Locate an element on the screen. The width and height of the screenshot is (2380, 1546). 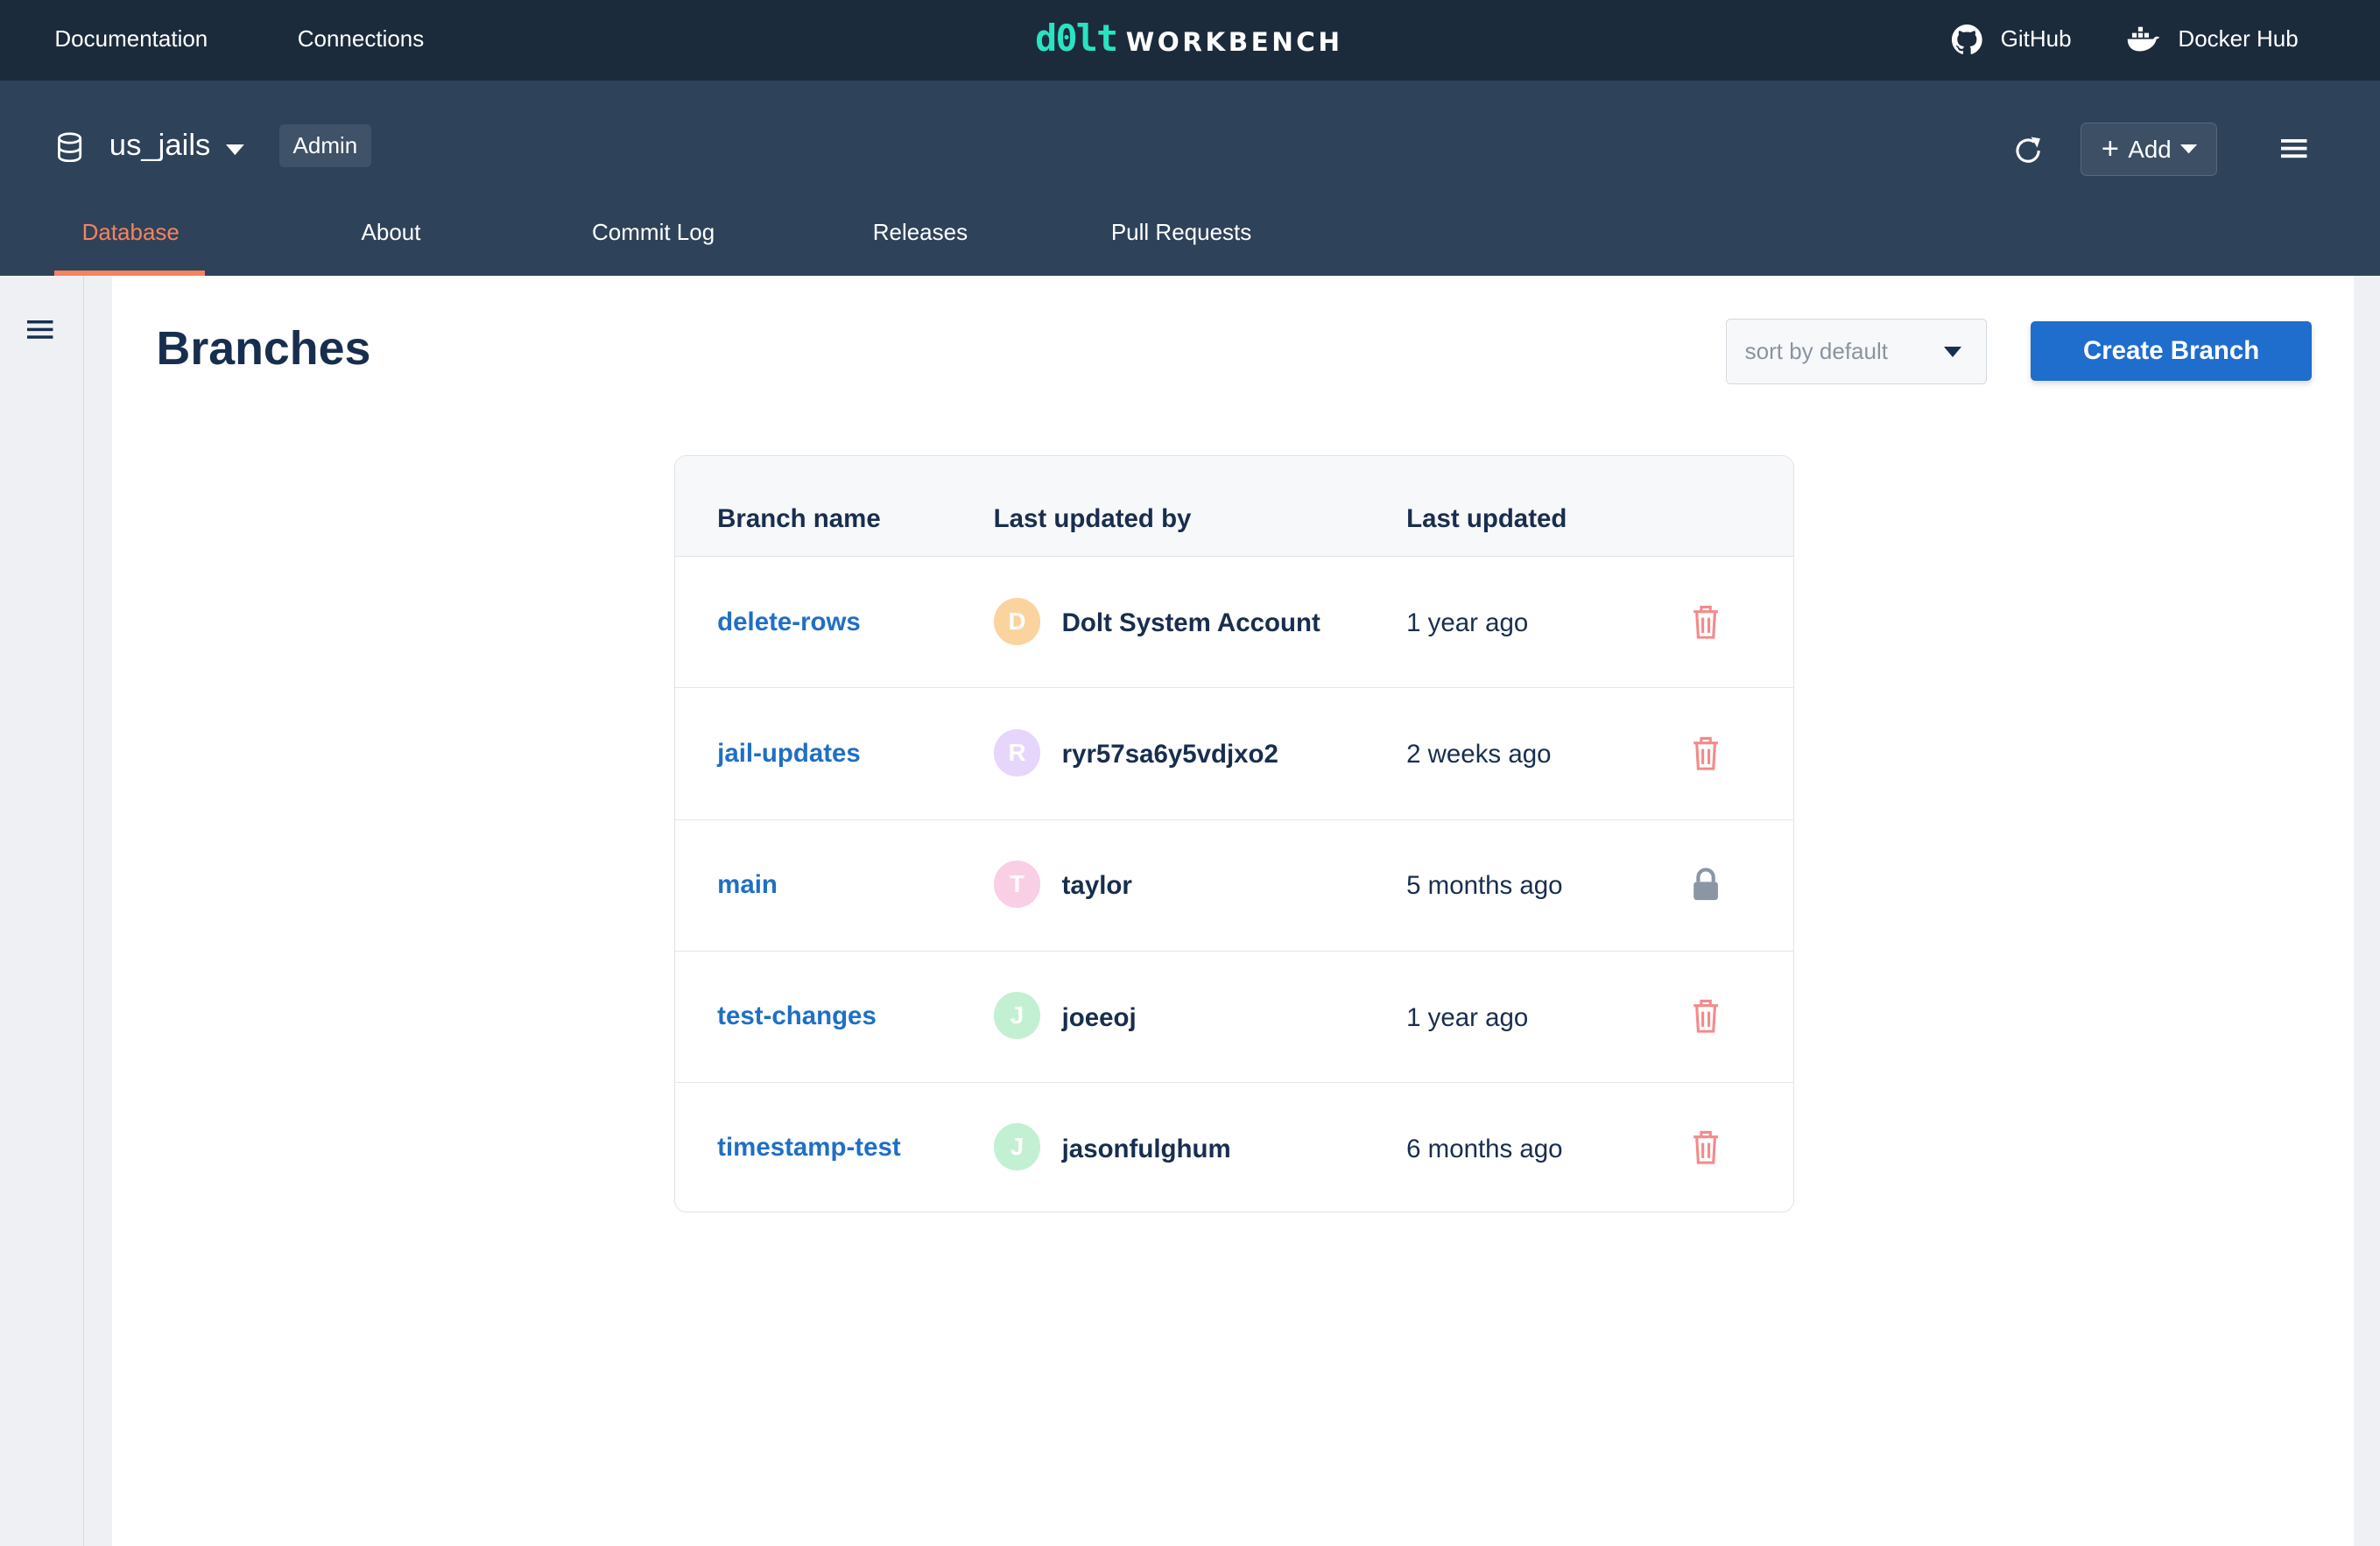
user-name: ryr57sa6y5vdjxo2 is located at coordinates (1169, 754).